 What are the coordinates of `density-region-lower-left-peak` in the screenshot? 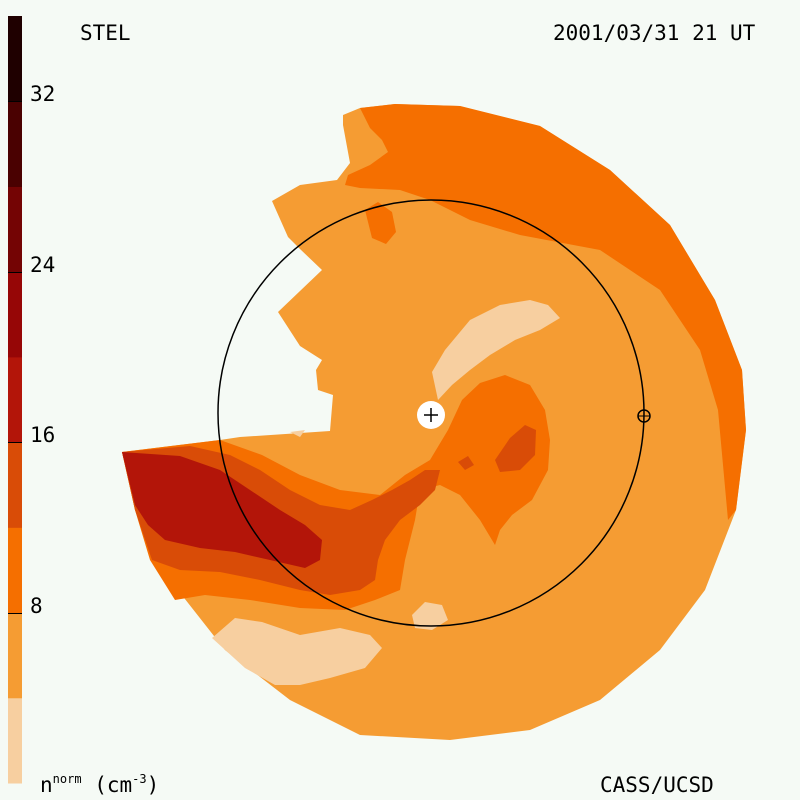 It's located at (222, 510).